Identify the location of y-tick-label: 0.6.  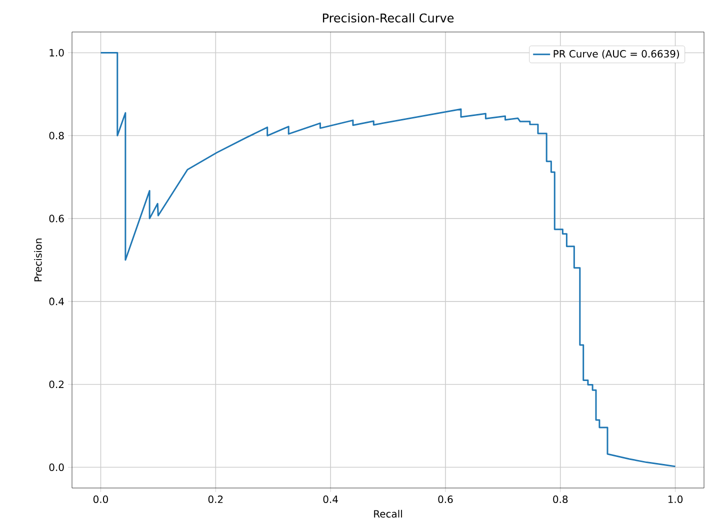
(56, 218).